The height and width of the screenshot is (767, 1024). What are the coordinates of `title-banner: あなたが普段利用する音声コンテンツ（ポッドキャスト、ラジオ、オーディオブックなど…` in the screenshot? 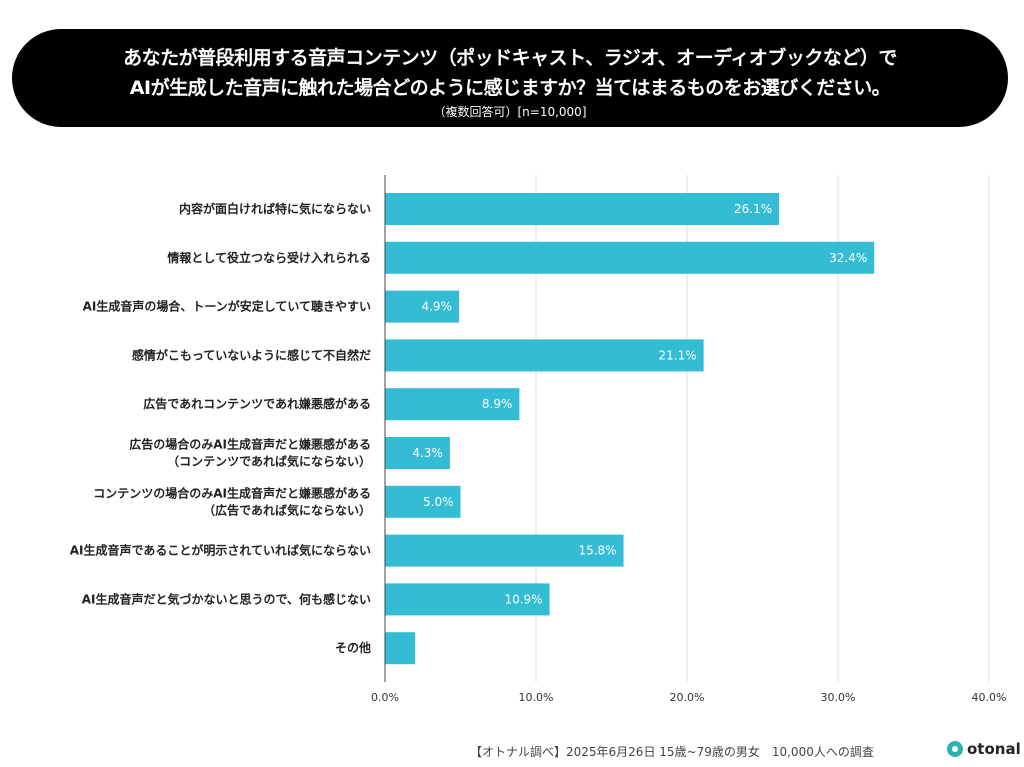 It's located at (510, 78).